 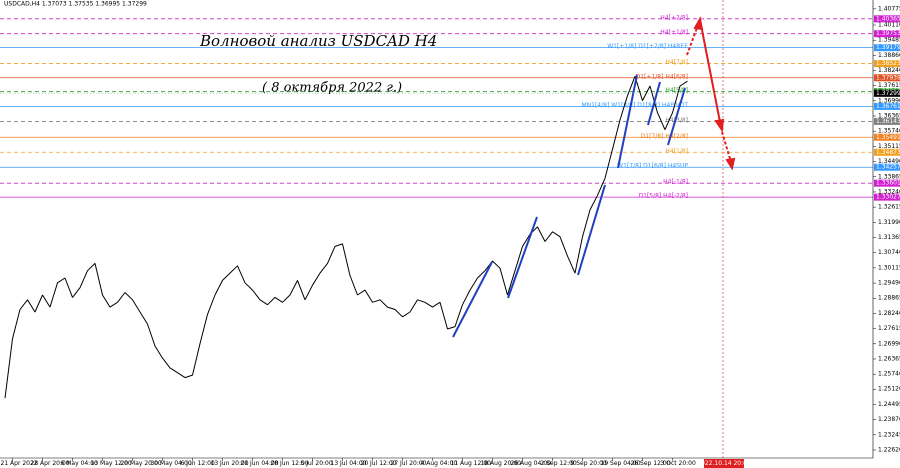 I want to click on chart-title: Волновой анализ USDCAD H4, so click(x=318, y=41).